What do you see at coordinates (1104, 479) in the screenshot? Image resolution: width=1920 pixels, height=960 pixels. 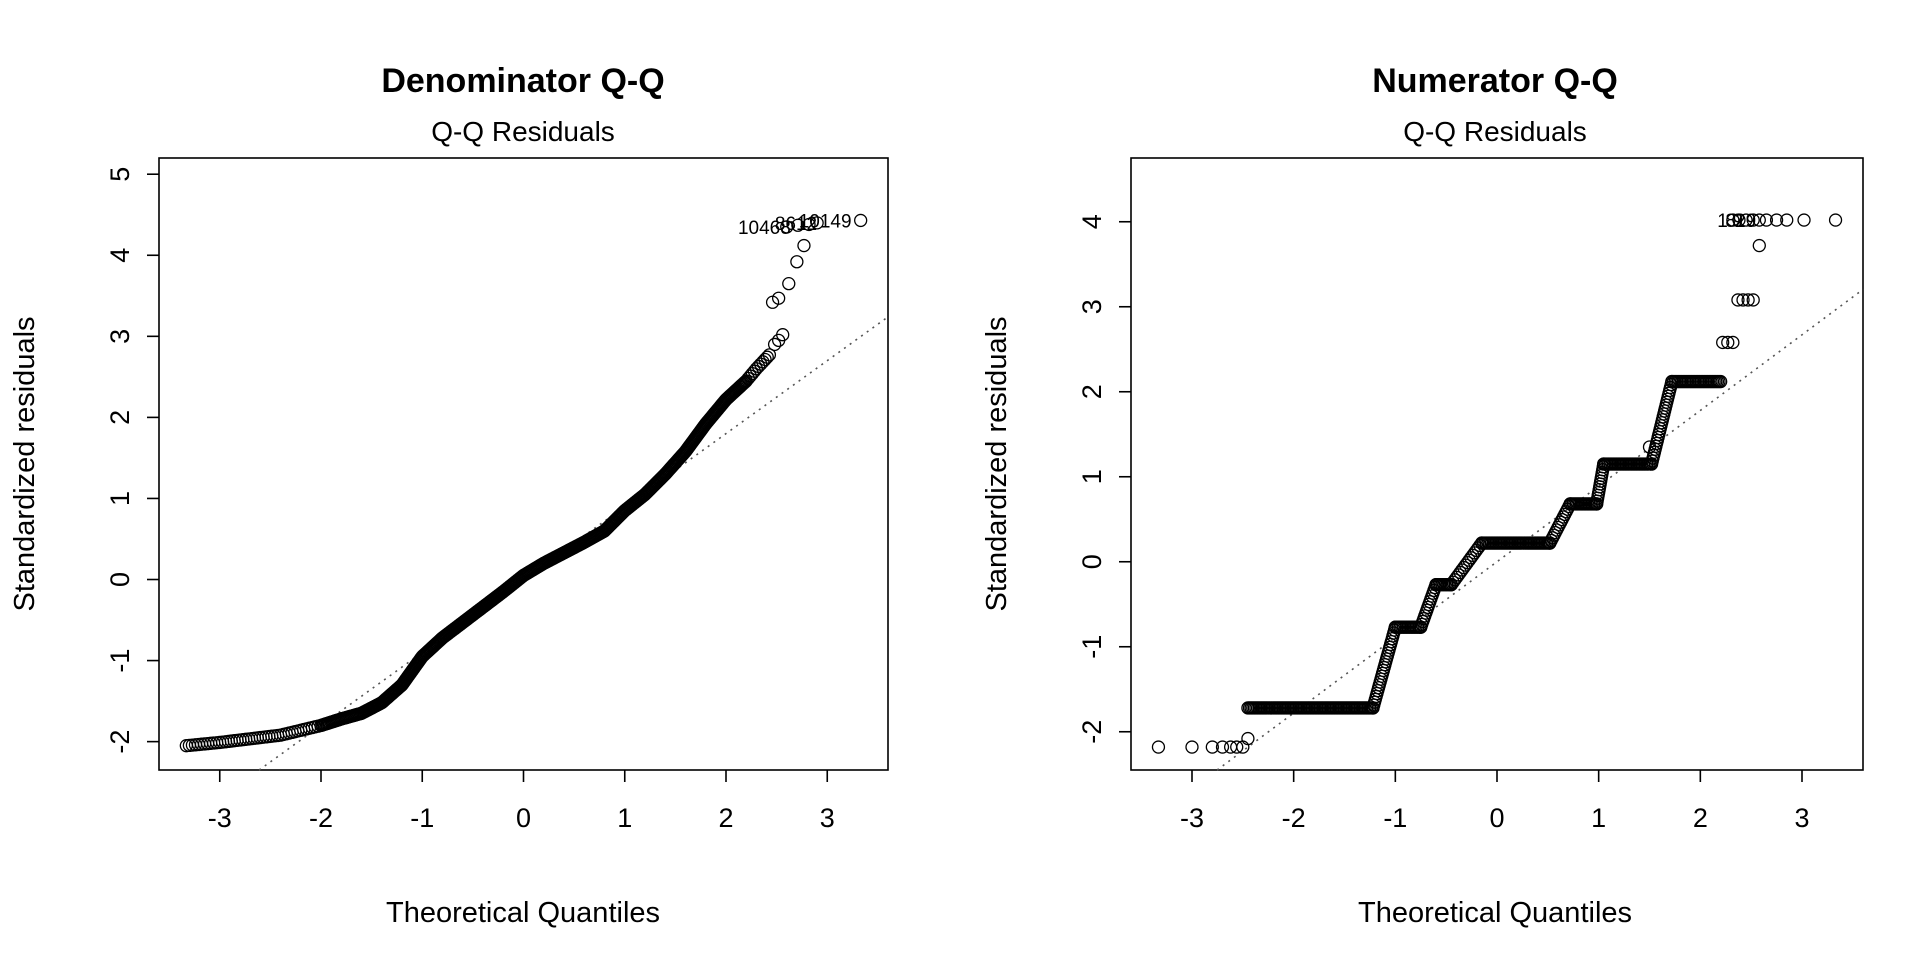 I see `y-axis: -2 -1 0 1 2 3 4` at bounding box center [1104, 479].